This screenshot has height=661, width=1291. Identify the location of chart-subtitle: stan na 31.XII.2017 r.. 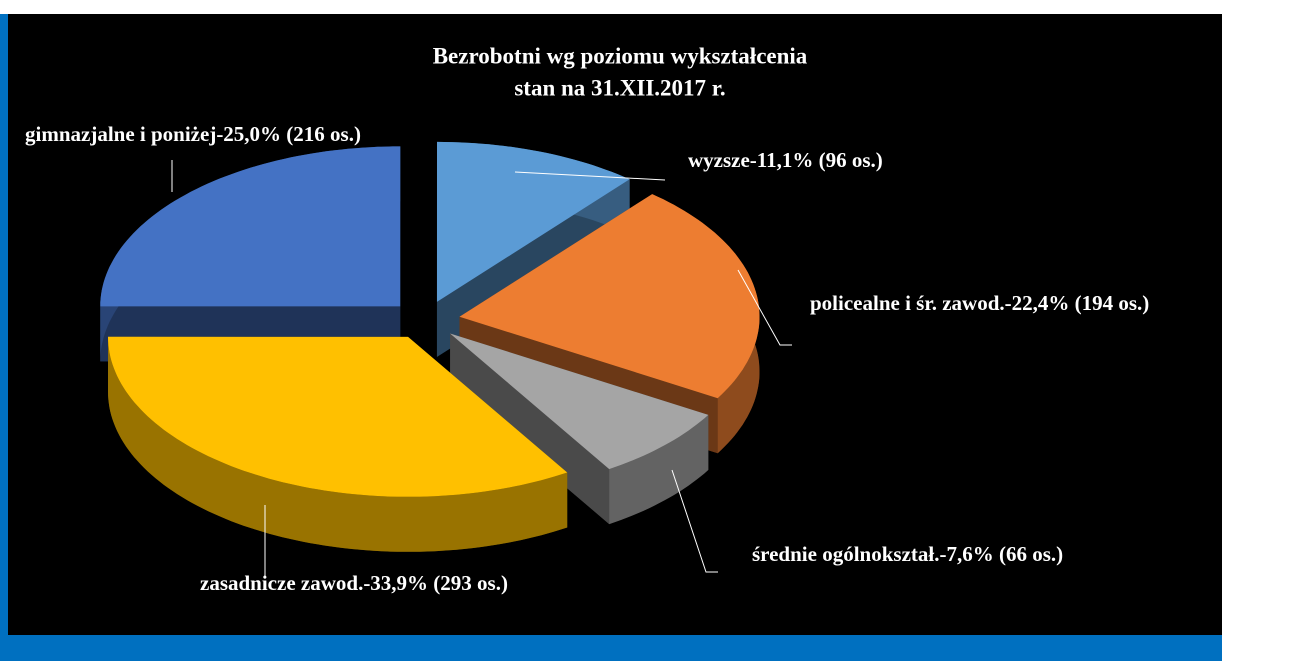
(619, 87).